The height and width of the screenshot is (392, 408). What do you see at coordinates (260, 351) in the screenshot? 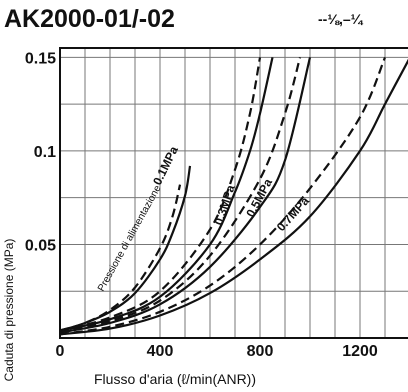
I see `x-tick-label: 800` at bounding box center [260, 351].